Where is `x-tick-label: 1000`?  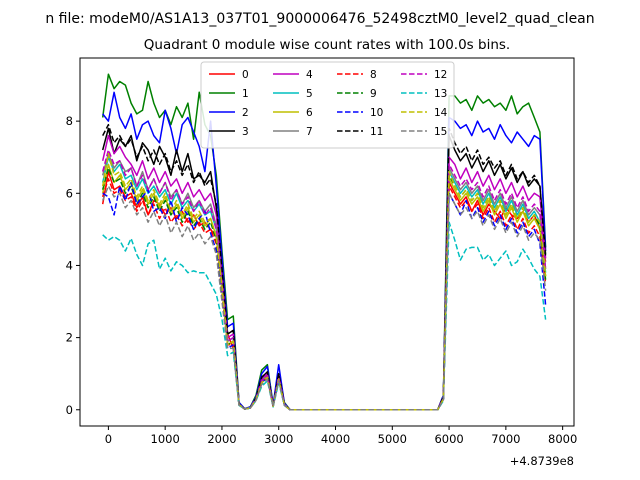
x-tick-label: 1000 is located at coordinates (165, 439).